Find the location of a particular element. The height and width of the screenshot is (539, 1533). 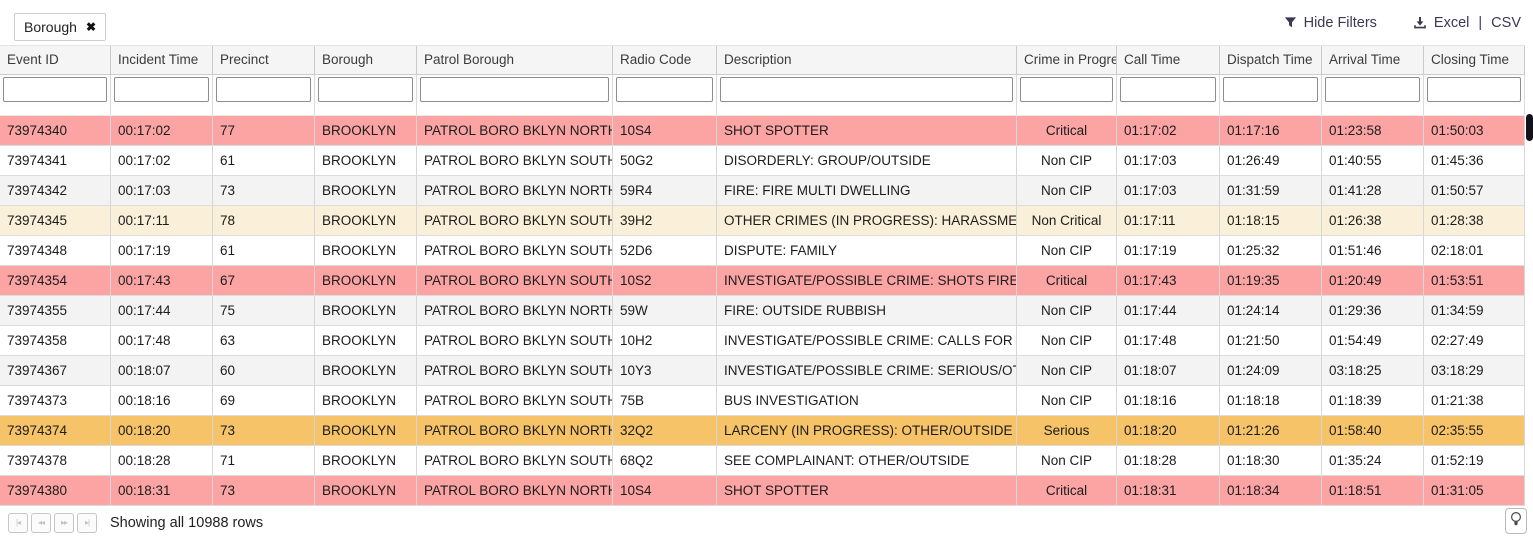

cell-dispatch-time: 01:18:15 is located at coordinates (1271, 220).